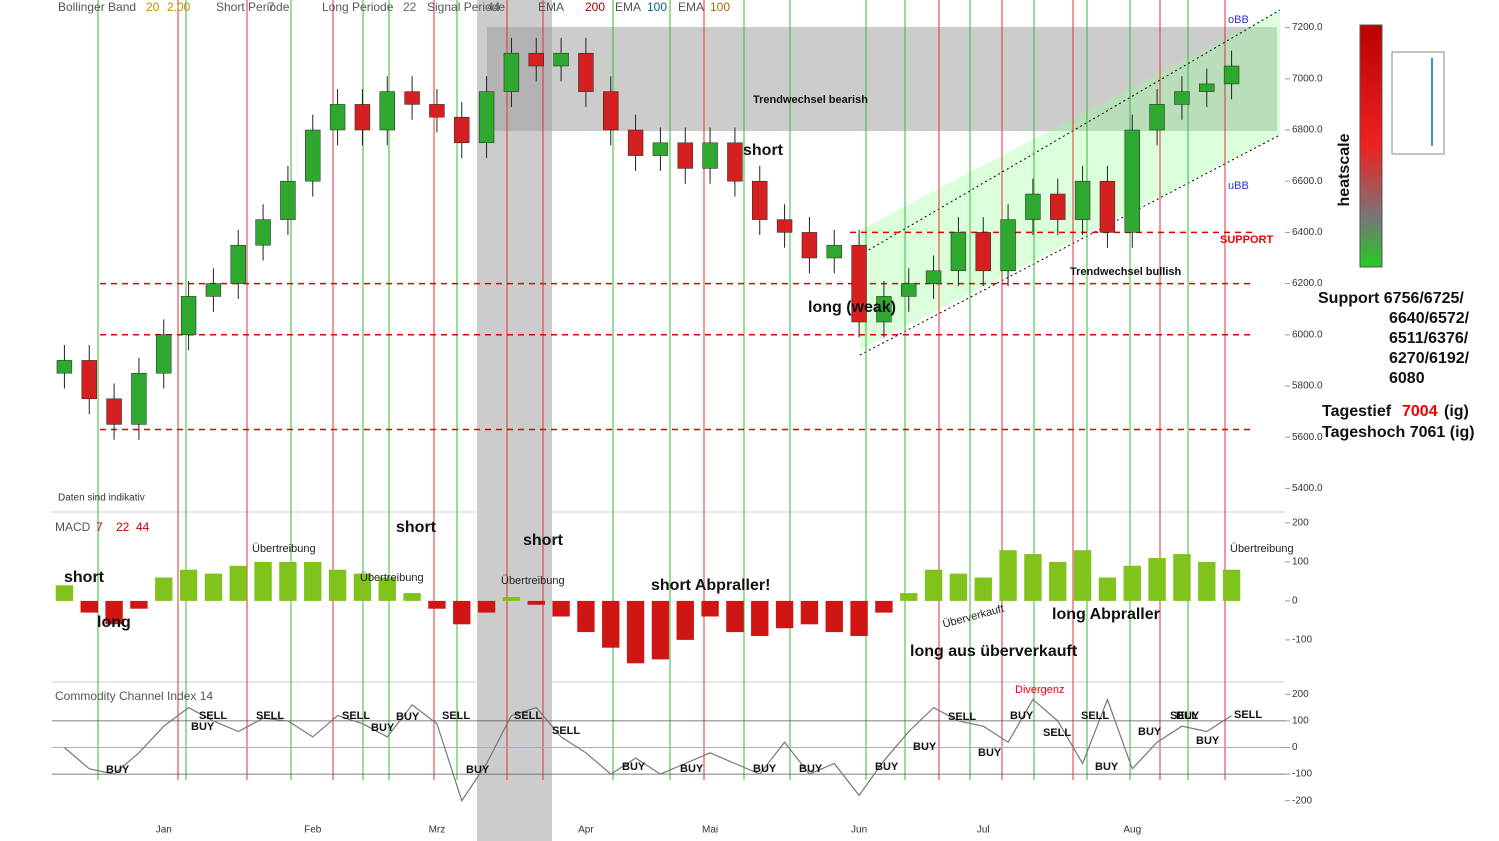  I want to click on panel-title: MACD, so click(73, 527).